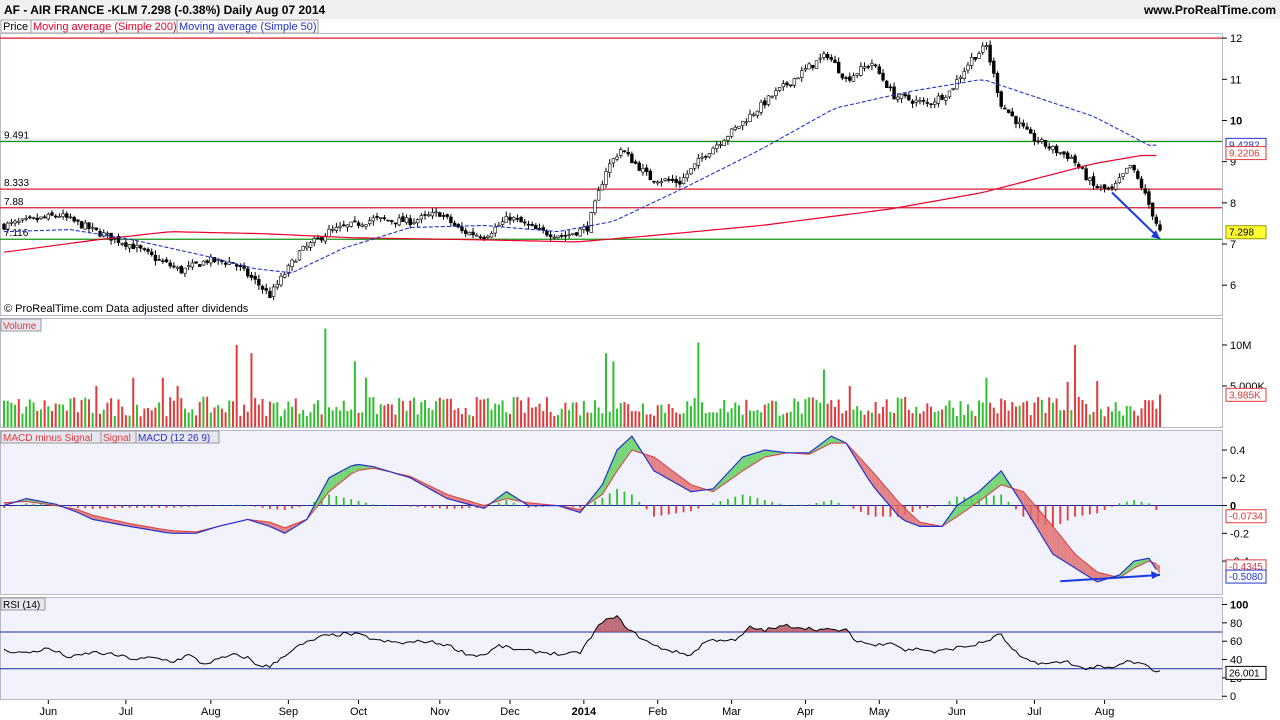  What do you see at coordinates (1246, 232) in the screenshot?
I see `price-value-box-2-box` at bounding box center [1246, 232].